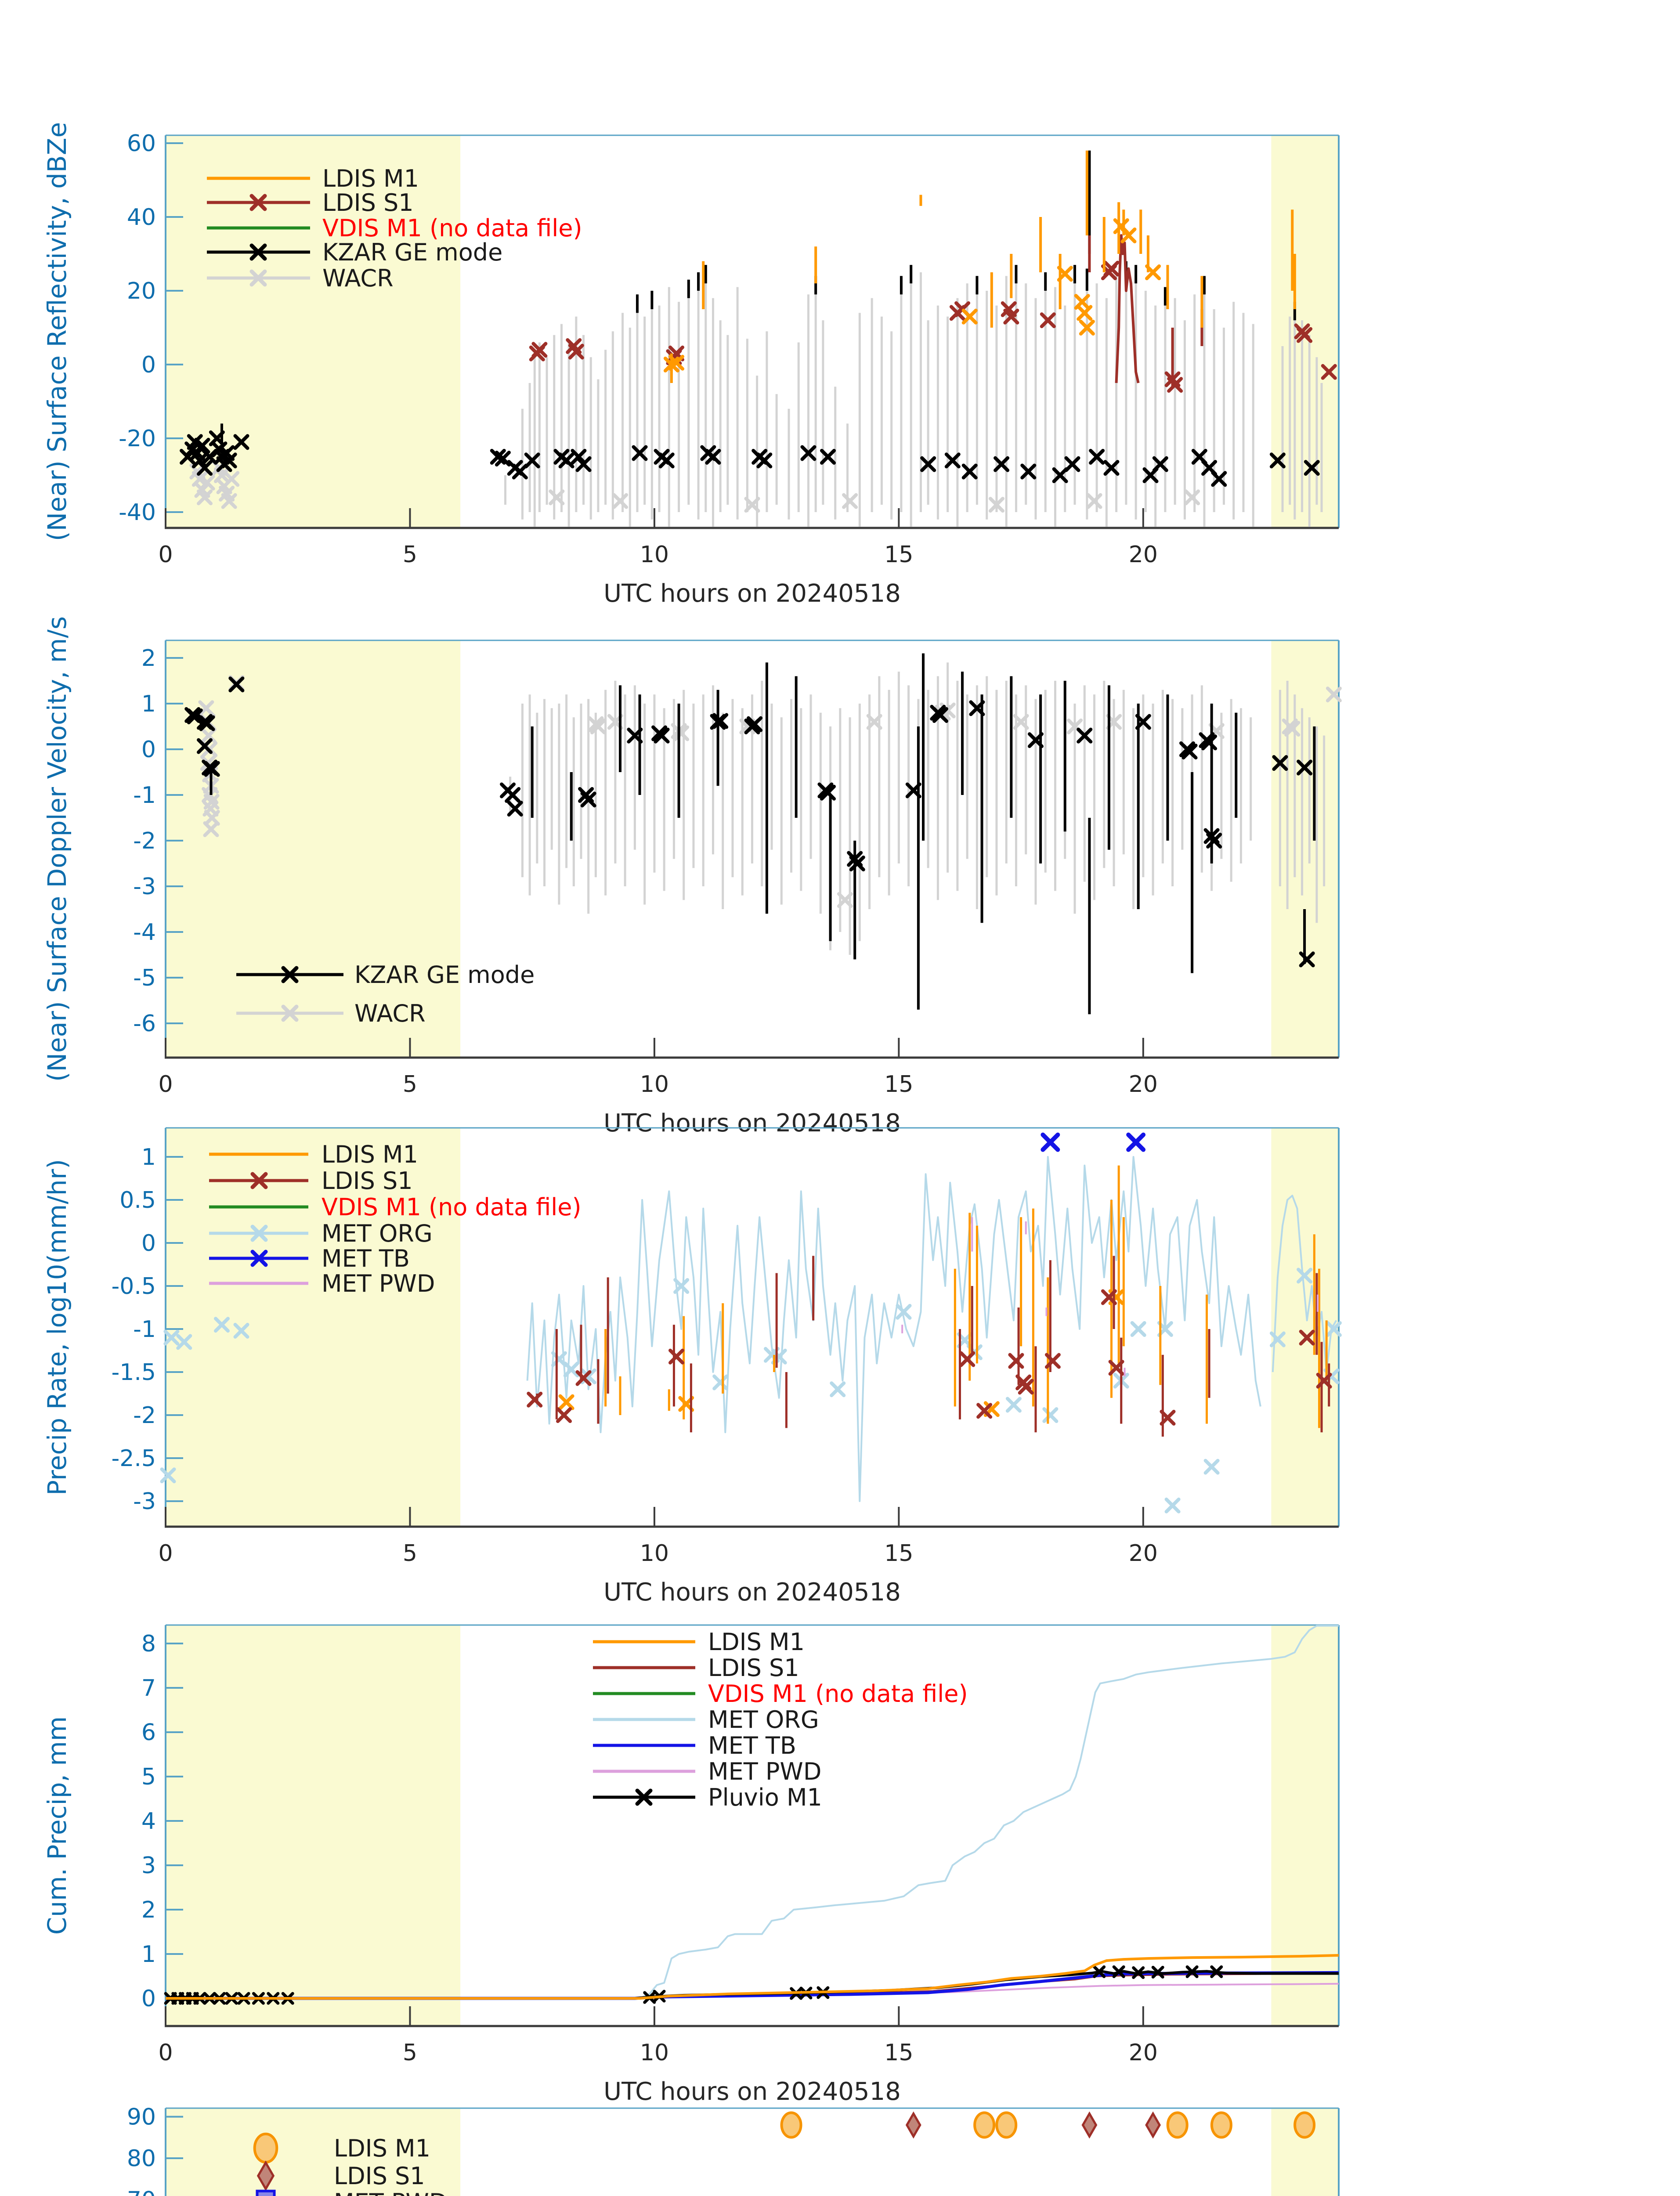 Image resolution: width=1680 pixels, height=2196 pixels. What do you see at coordinates (142, 2191) in the screenshot?
I see `y-tick-label: 70` at bounding box center [142, 2191].